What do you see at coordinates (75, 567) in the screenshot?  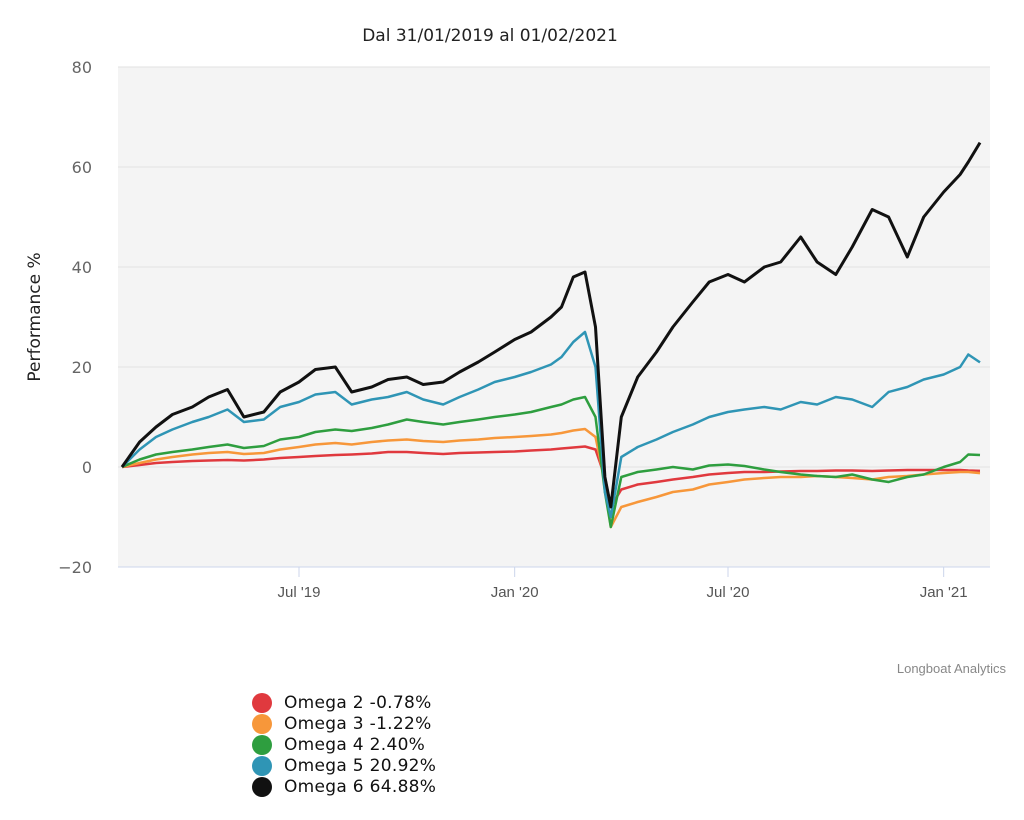 I see `y-tick-label: −20` at bounding box center [75, 567].